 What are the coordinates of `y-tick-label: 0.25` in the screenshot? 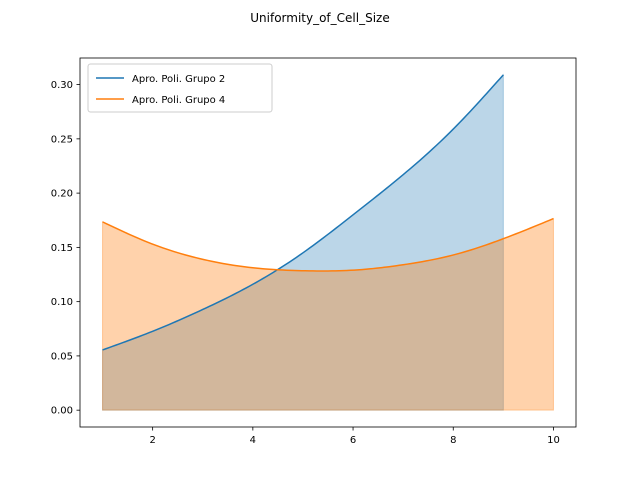 It's located at (62, 139).